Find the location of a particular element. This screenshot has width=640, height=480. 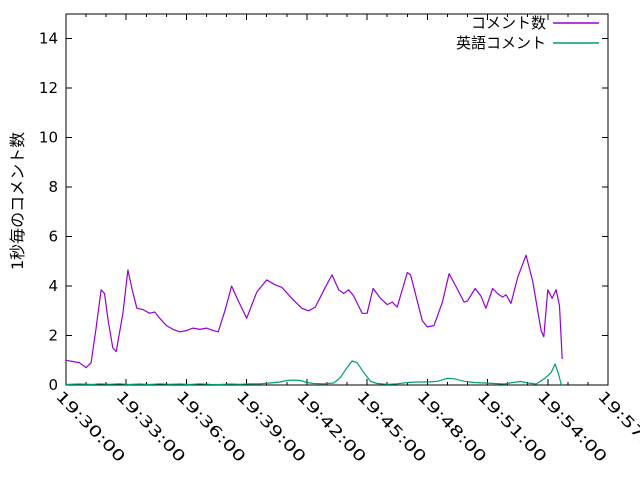

y-tick-label: 10 is located at coordinates (48, 138).